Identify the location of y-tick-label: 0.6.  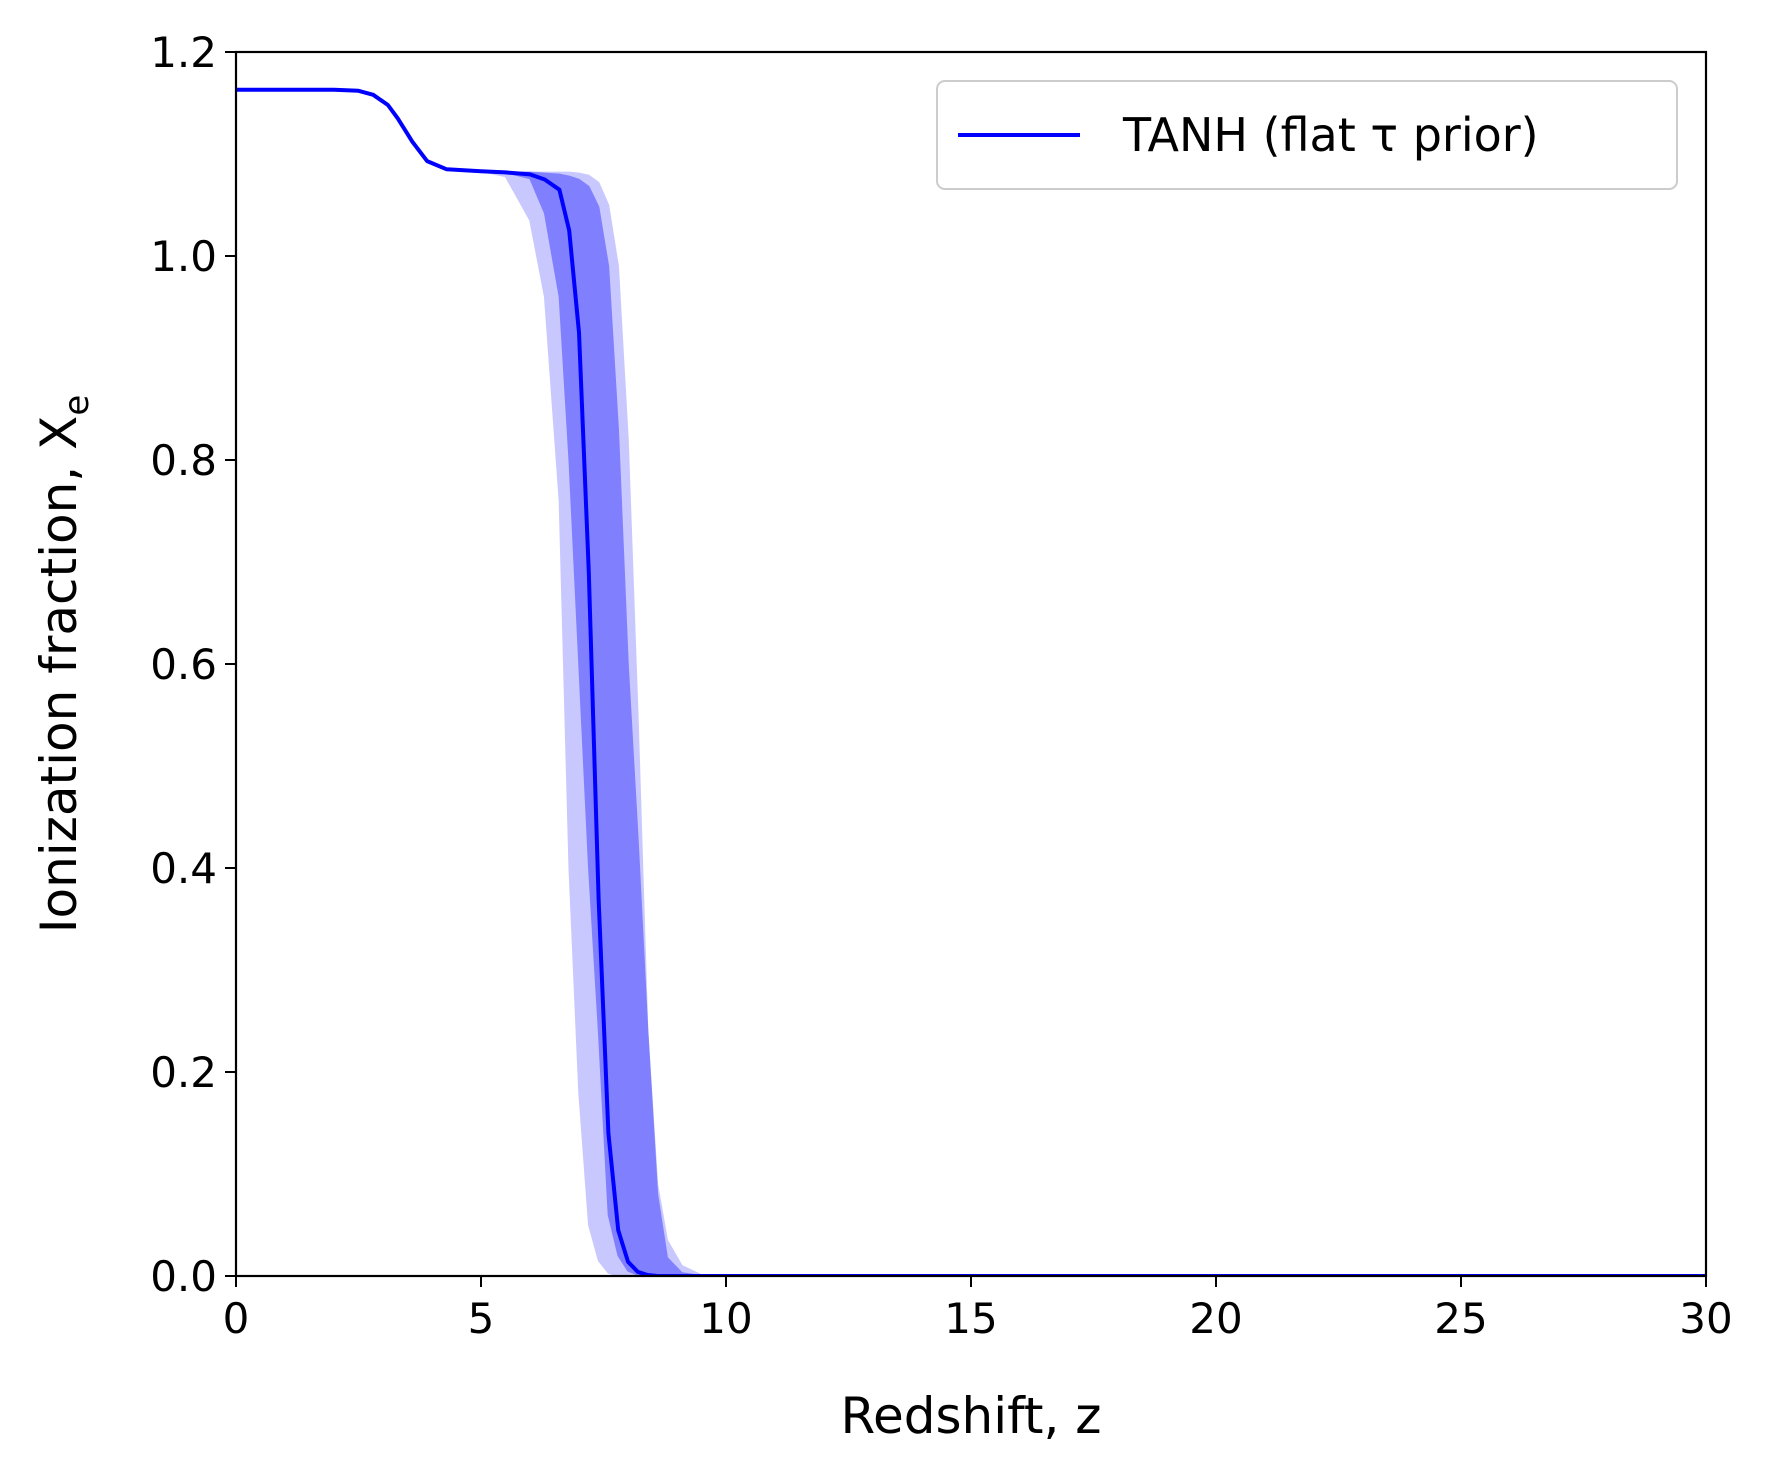
(183, 664).